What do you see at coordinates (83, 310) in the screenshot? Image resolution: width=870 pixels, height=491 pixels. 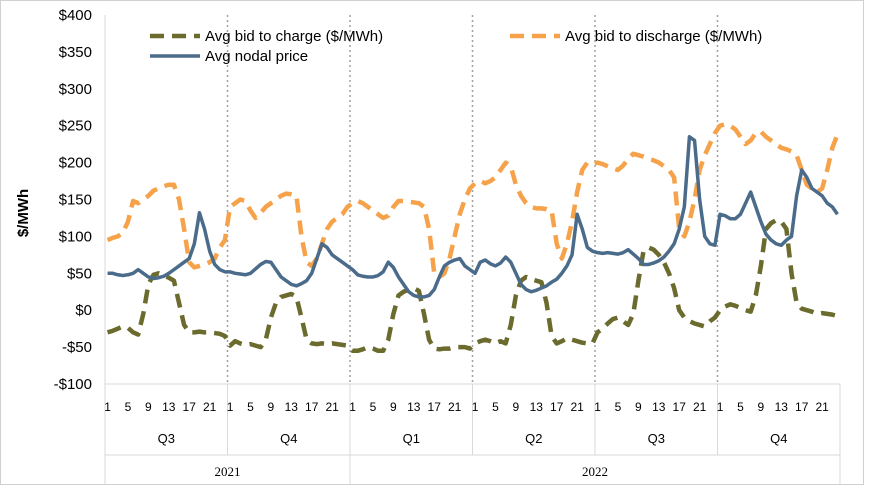 I see `y-tick-label: $0` at bounding box center [83, 310].